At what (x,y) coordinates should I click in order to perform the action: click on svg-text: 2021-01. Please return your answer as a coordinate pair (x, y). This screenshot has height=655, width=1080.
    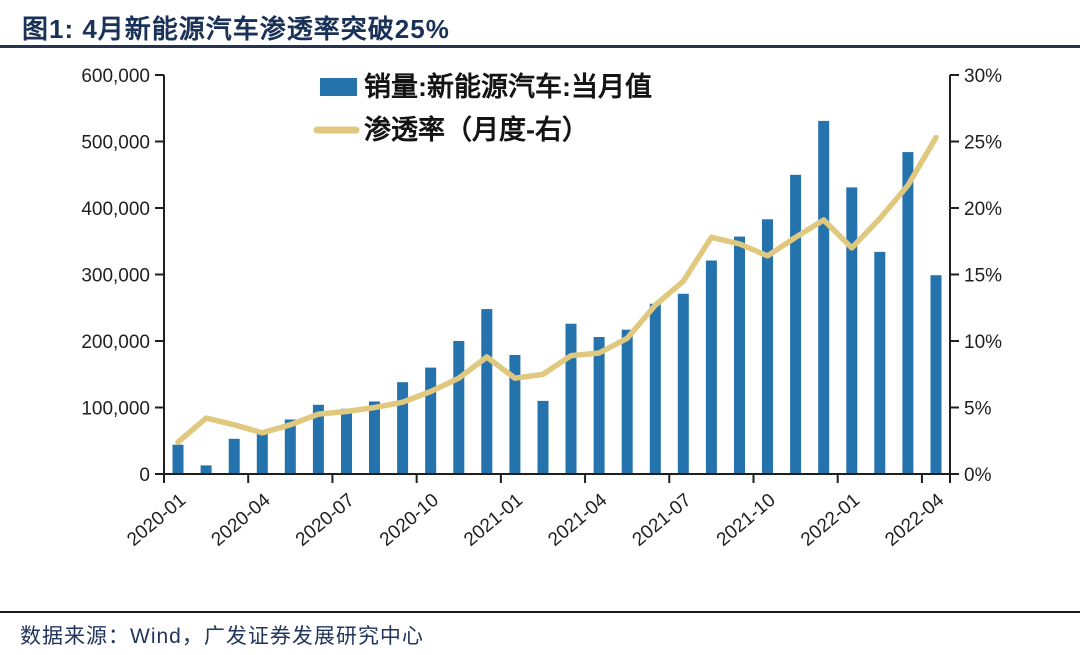
    Looking at the image, I should click on (493, 520).